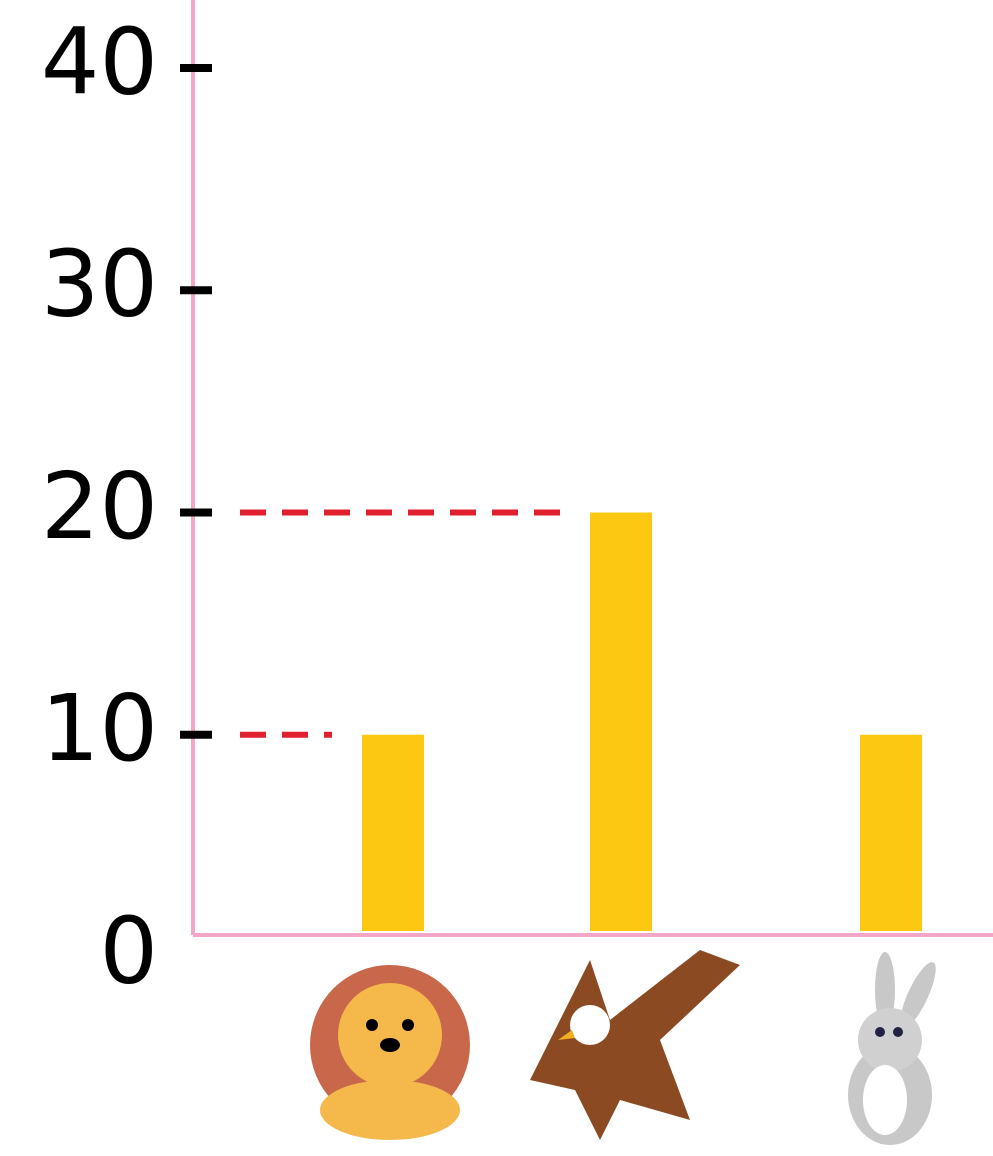 This screenshot has height=1156, width=993. I want to click on y-tick-label: 0, so click(128, 950).